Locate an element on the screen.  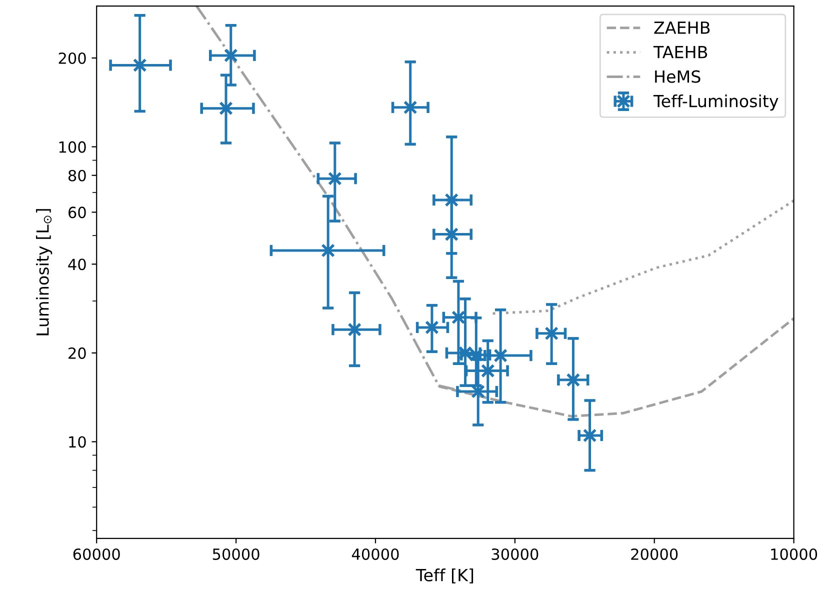
legend-label: HeMS is located at coordinates (677, 76).